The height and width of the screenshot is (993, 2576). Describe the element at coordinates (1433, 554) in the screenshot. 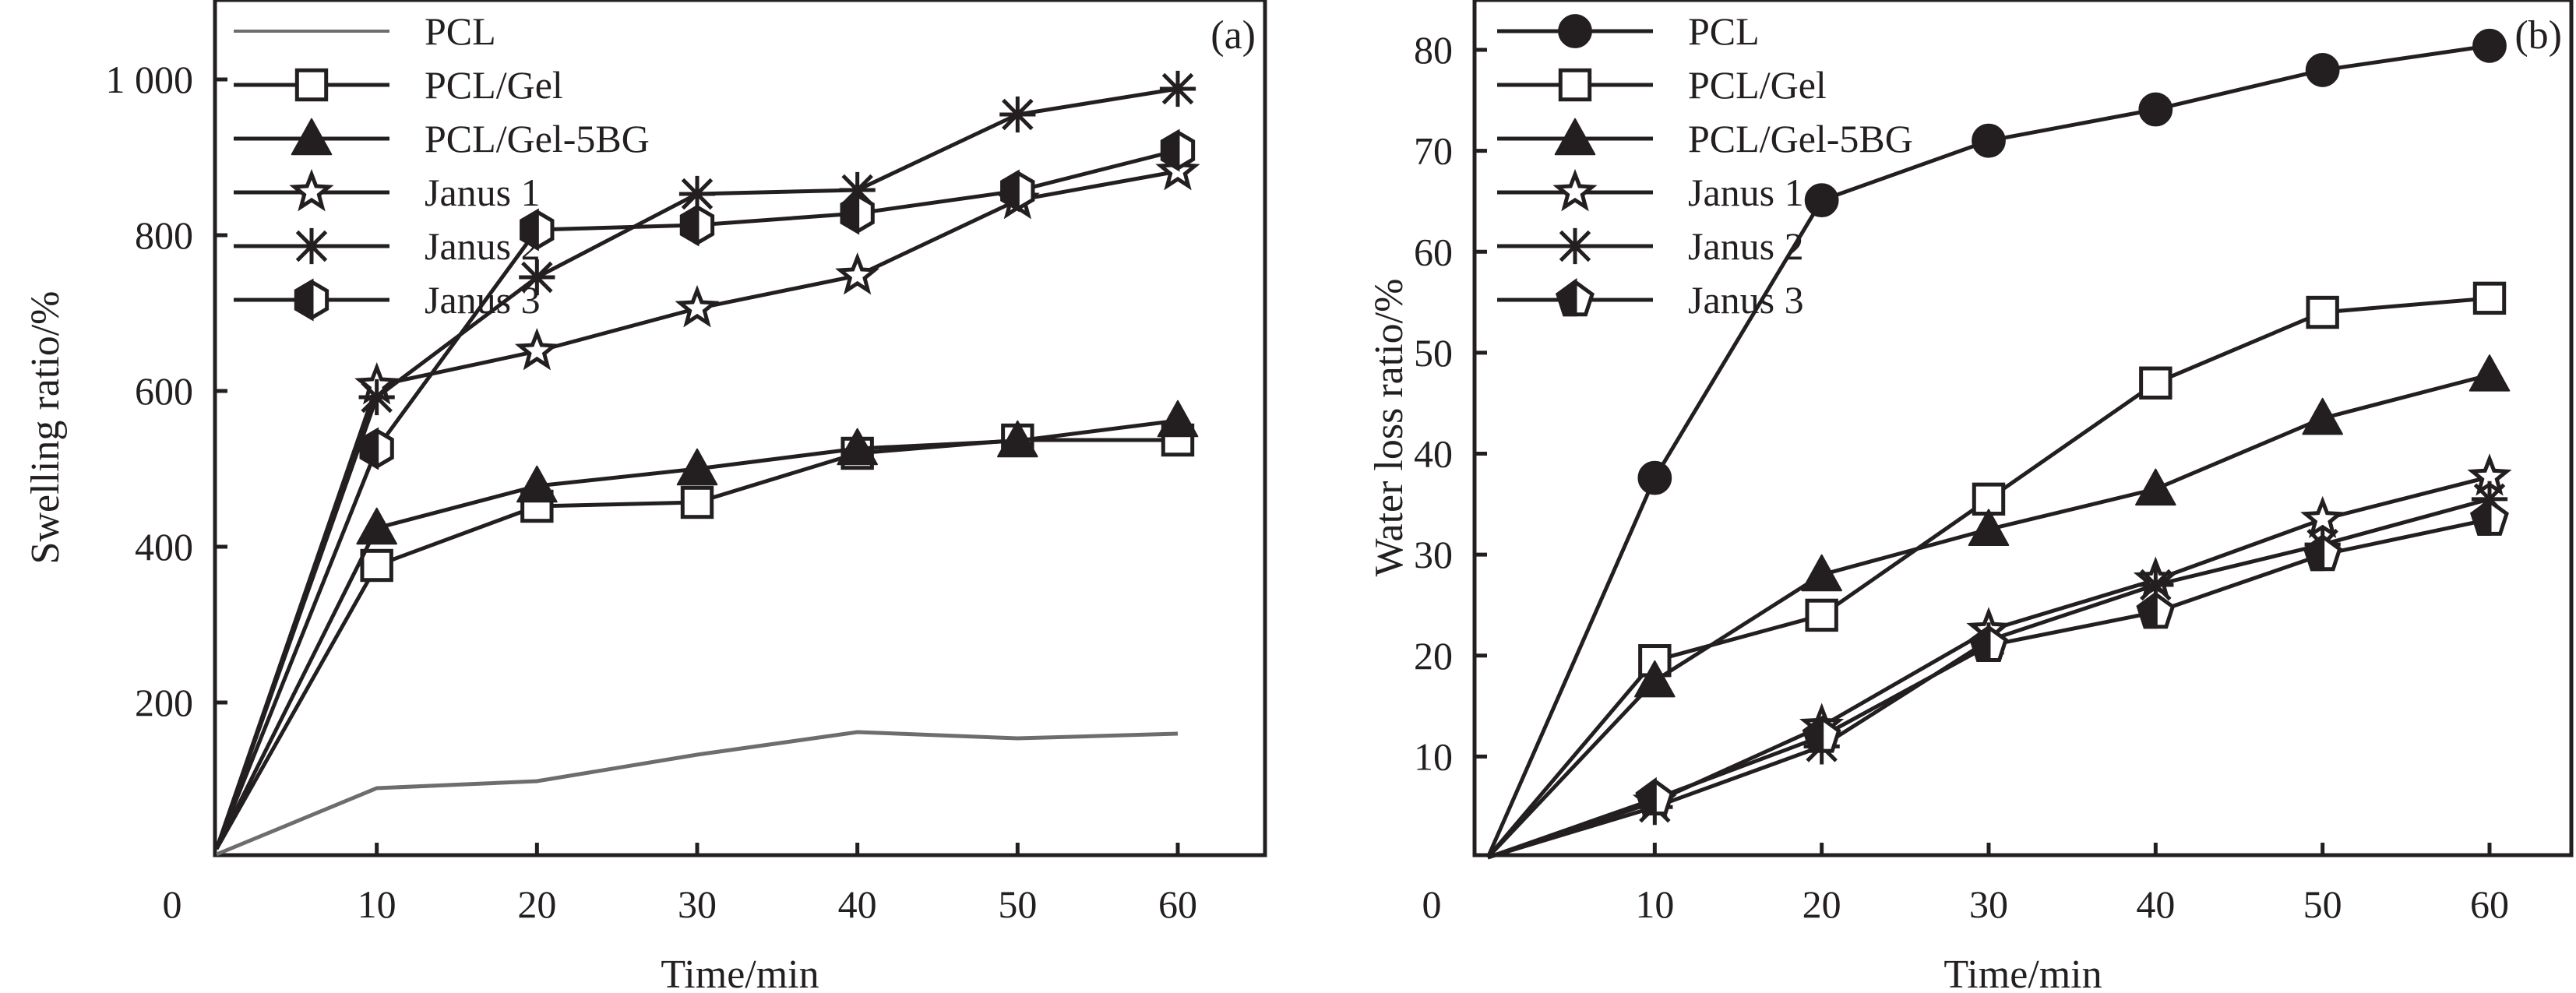

I see `y-tick-label: 30` at that location.